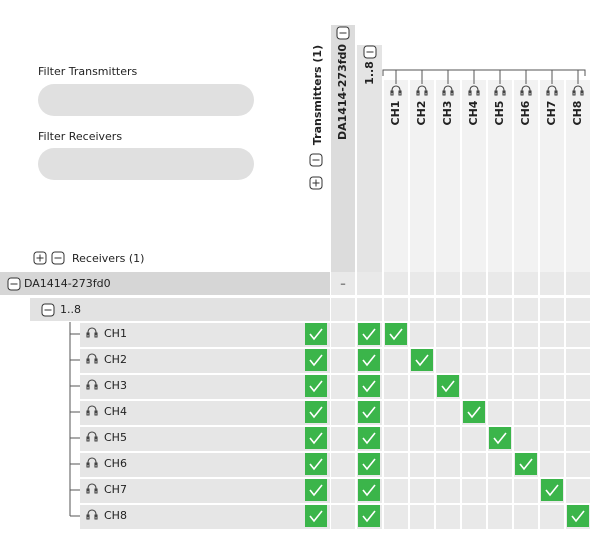 This screenshot has width=610, height=541. I want to click on rx-channel: CH5, so click(115, 437).